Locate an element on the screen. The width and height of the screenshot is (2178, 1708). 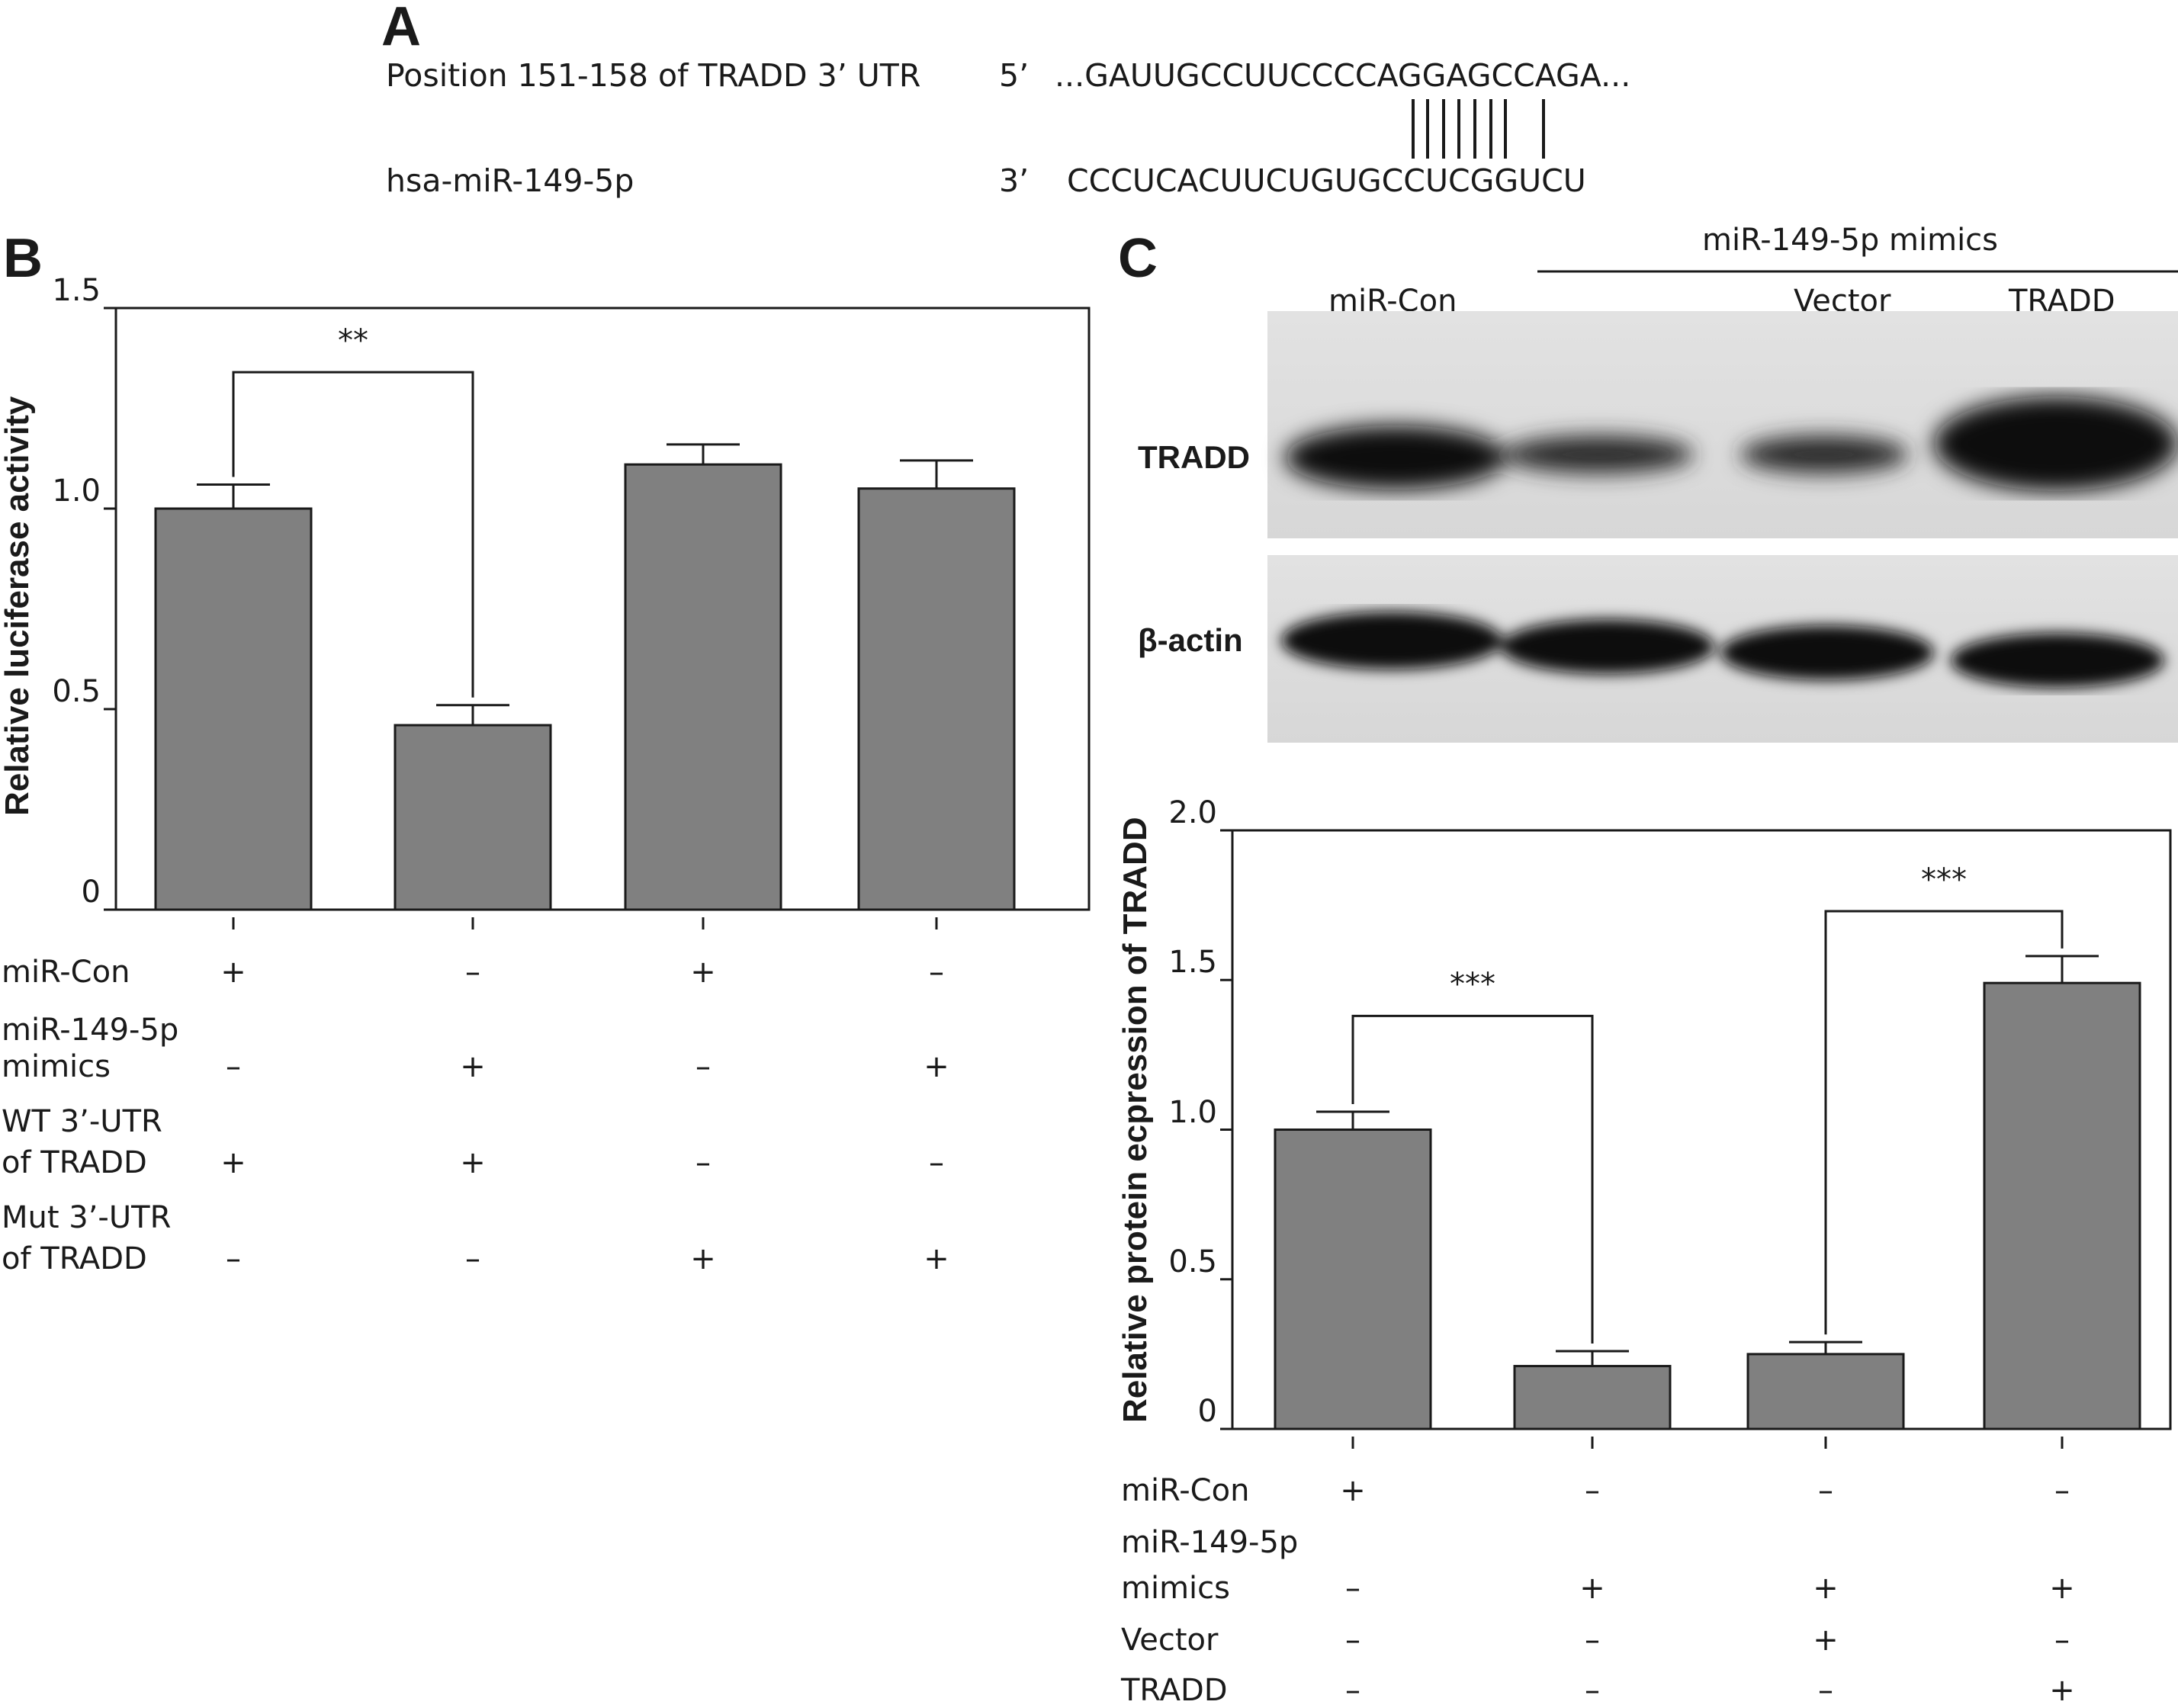
panel-c-y-tick-label: 1.5 is located at coordinates (1192, 963).